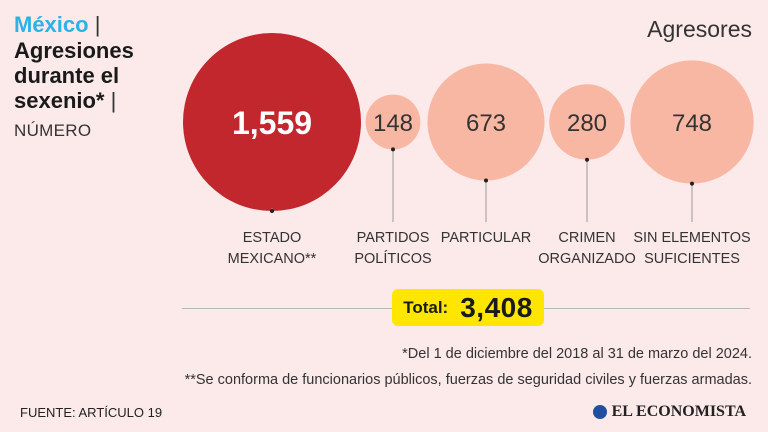  I want to click on category-label: ESTADO, so click(272, 238).